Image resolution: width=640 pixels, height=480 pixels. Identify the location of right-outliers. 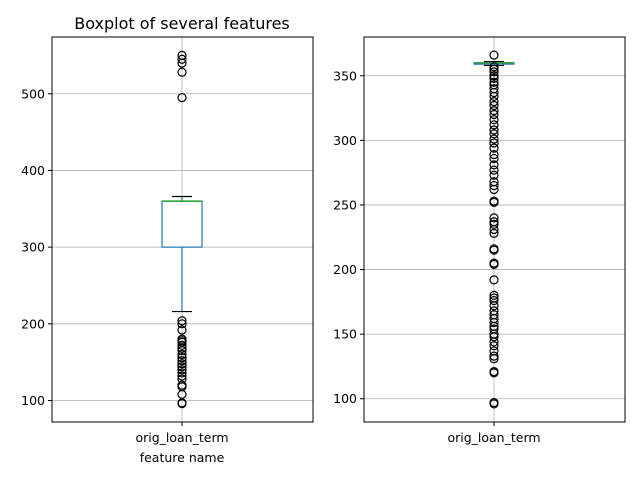
(494, 229).